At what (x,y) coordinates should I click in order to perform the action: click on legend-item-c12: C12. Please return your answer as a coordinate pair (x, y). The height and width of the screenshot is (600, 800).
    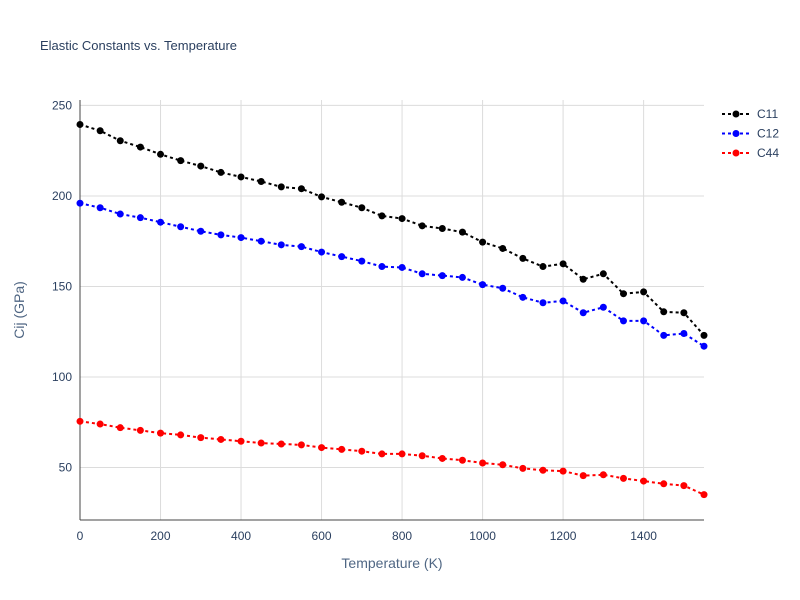
    Looking at the image, I should click on (750, 134).